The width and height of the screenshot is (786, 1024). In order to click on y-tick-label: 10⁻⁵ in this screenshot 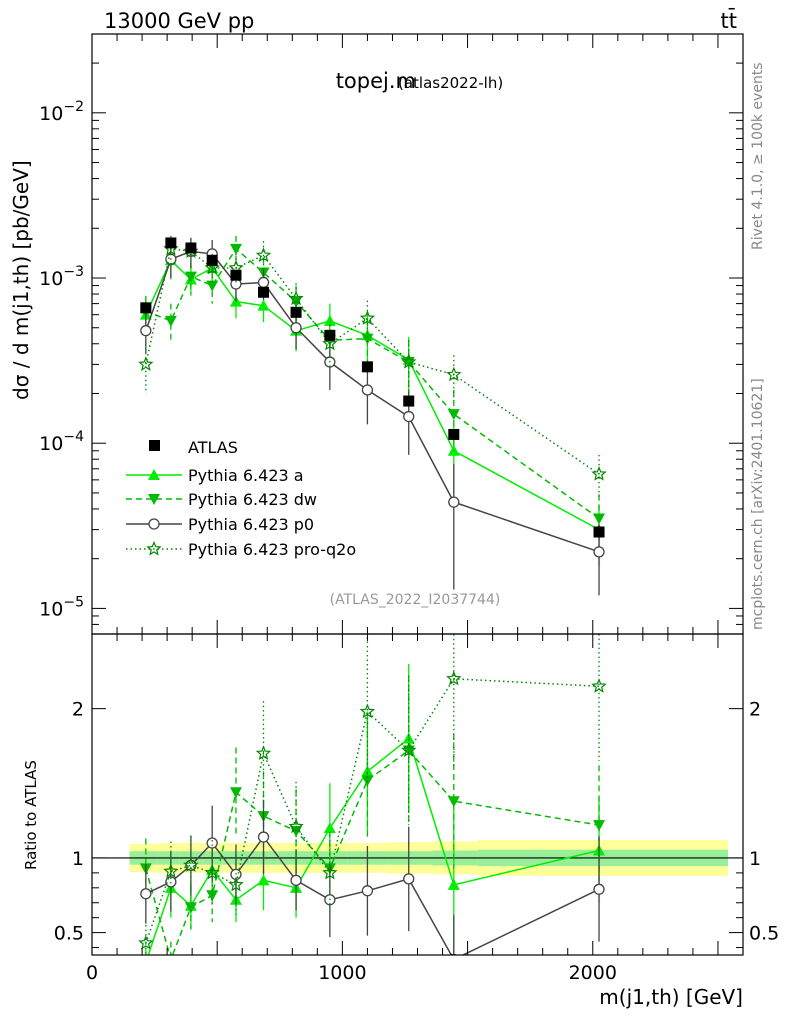, I will do `click(61, 607)`.